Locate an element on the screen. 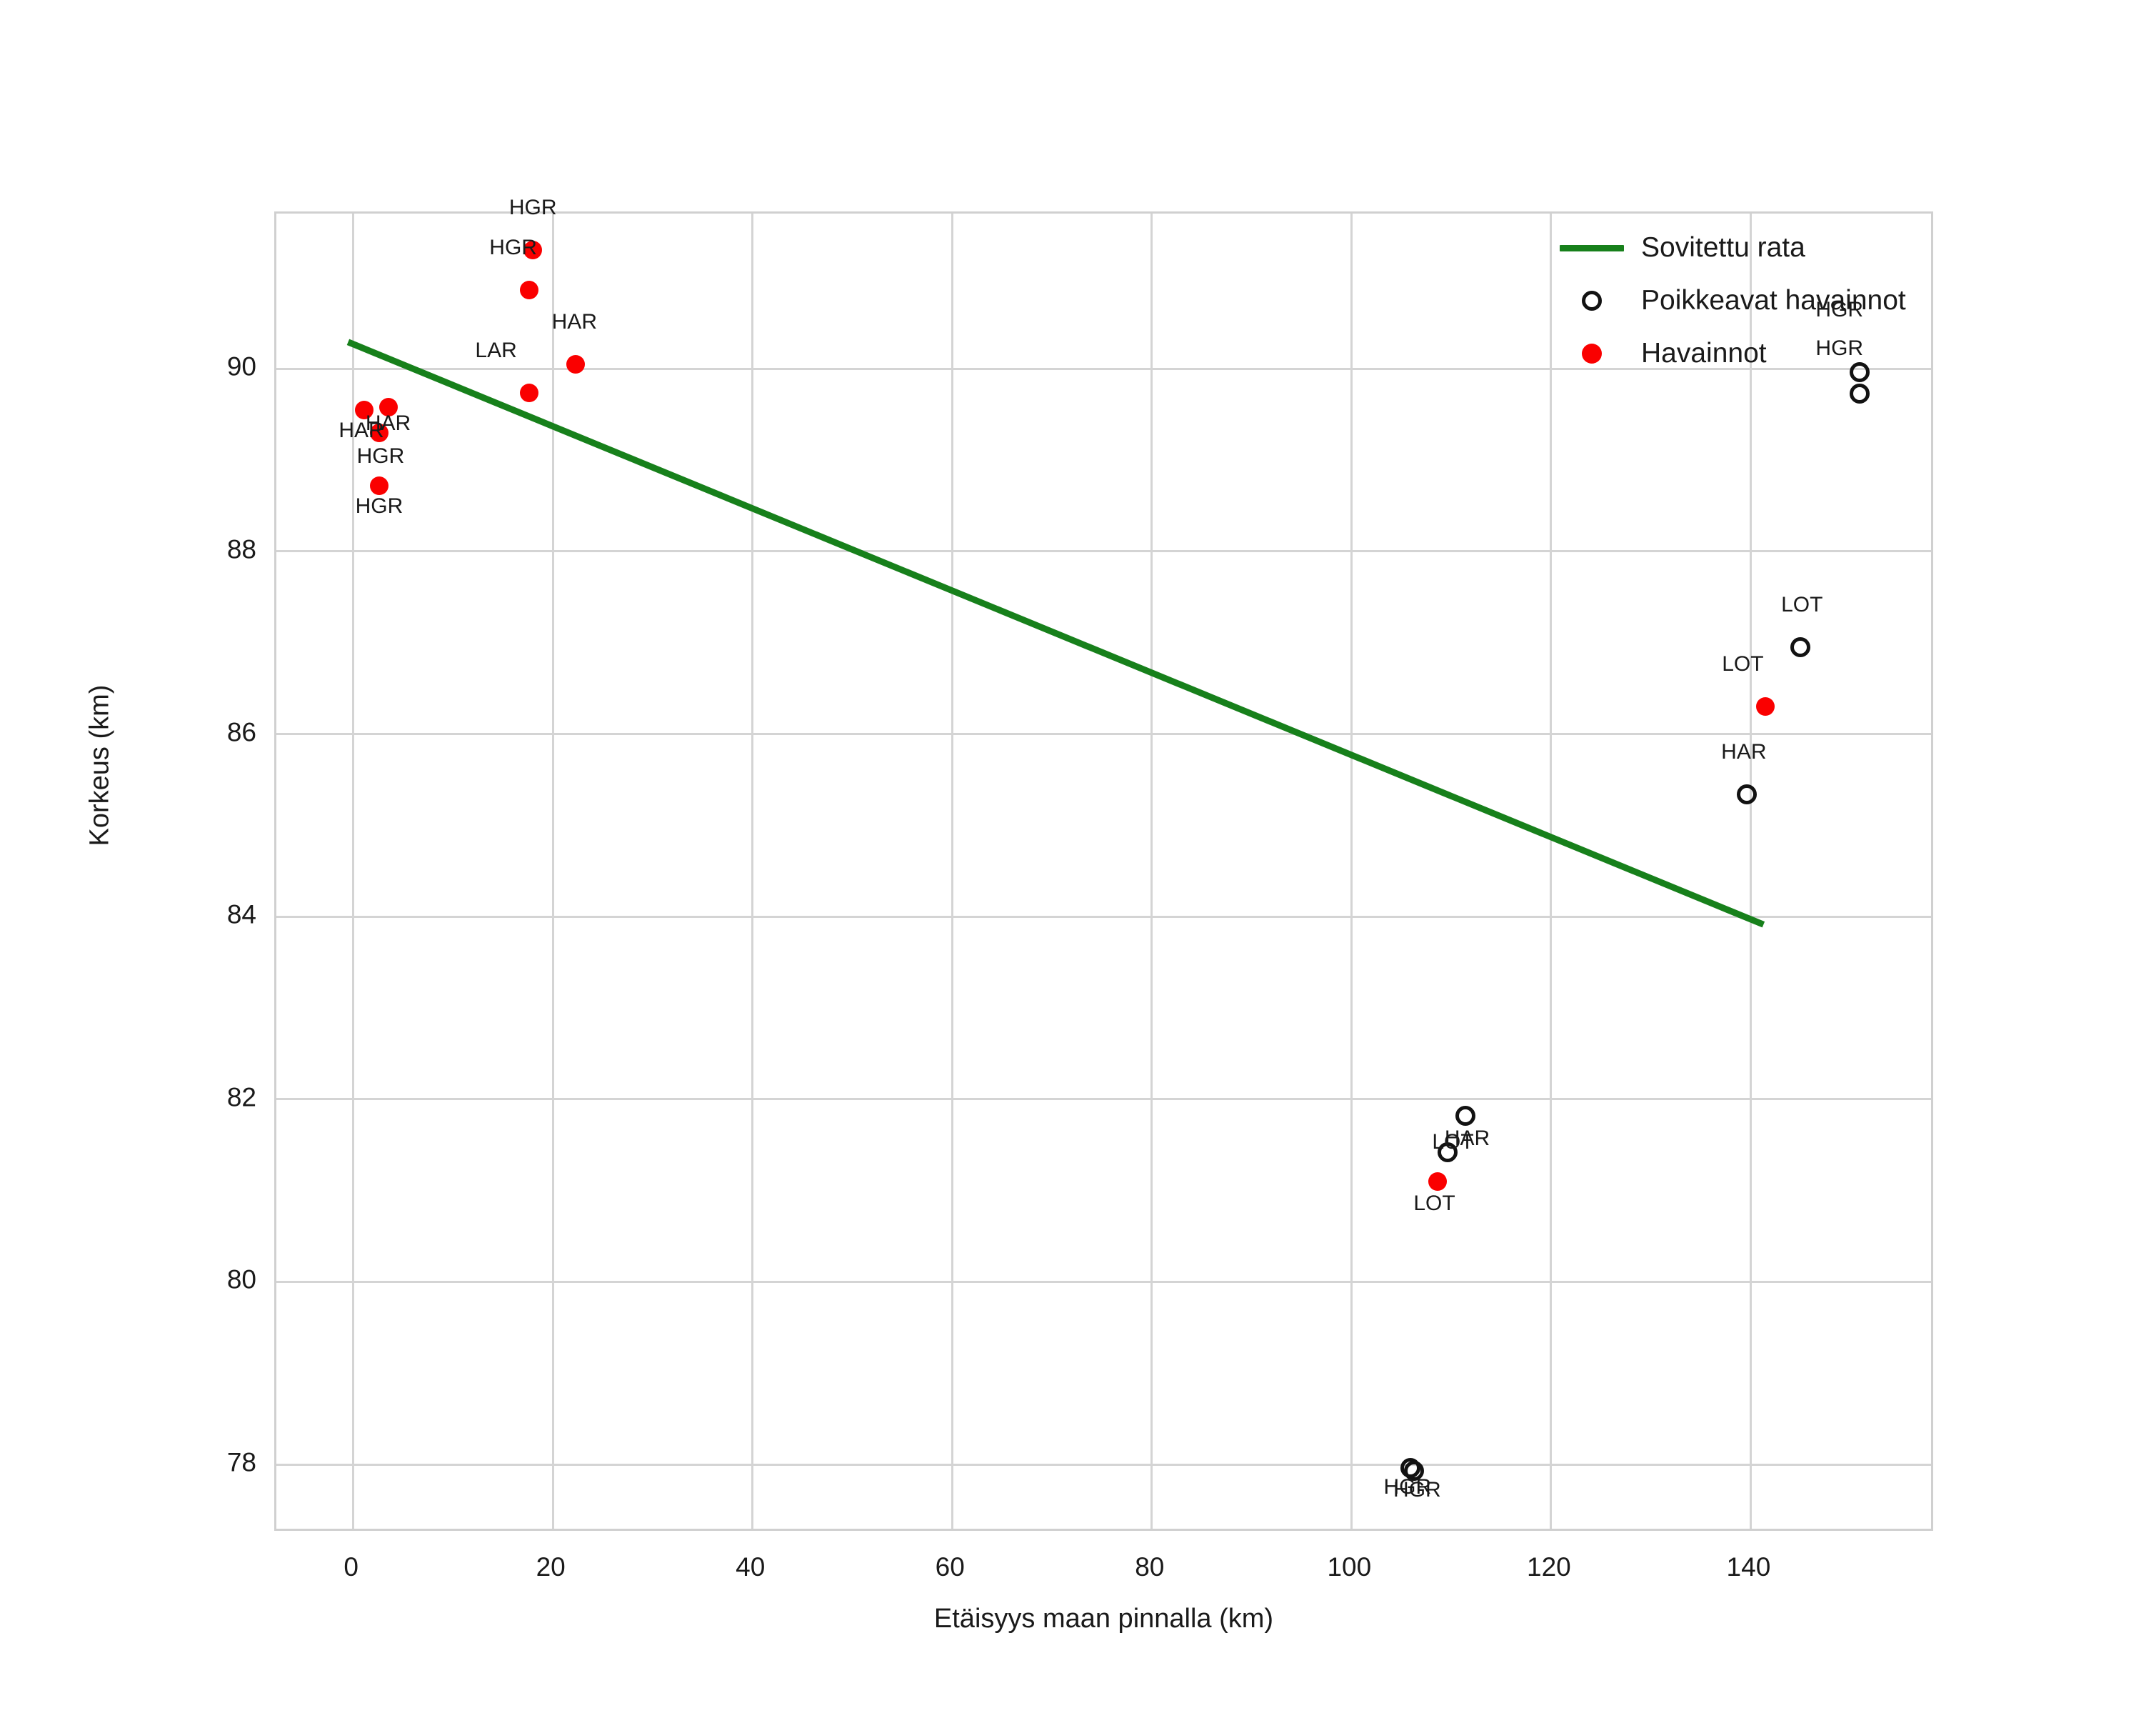  legend-item-outliers: Poikkeavat havainnot is located at coordinates (1728, 300).